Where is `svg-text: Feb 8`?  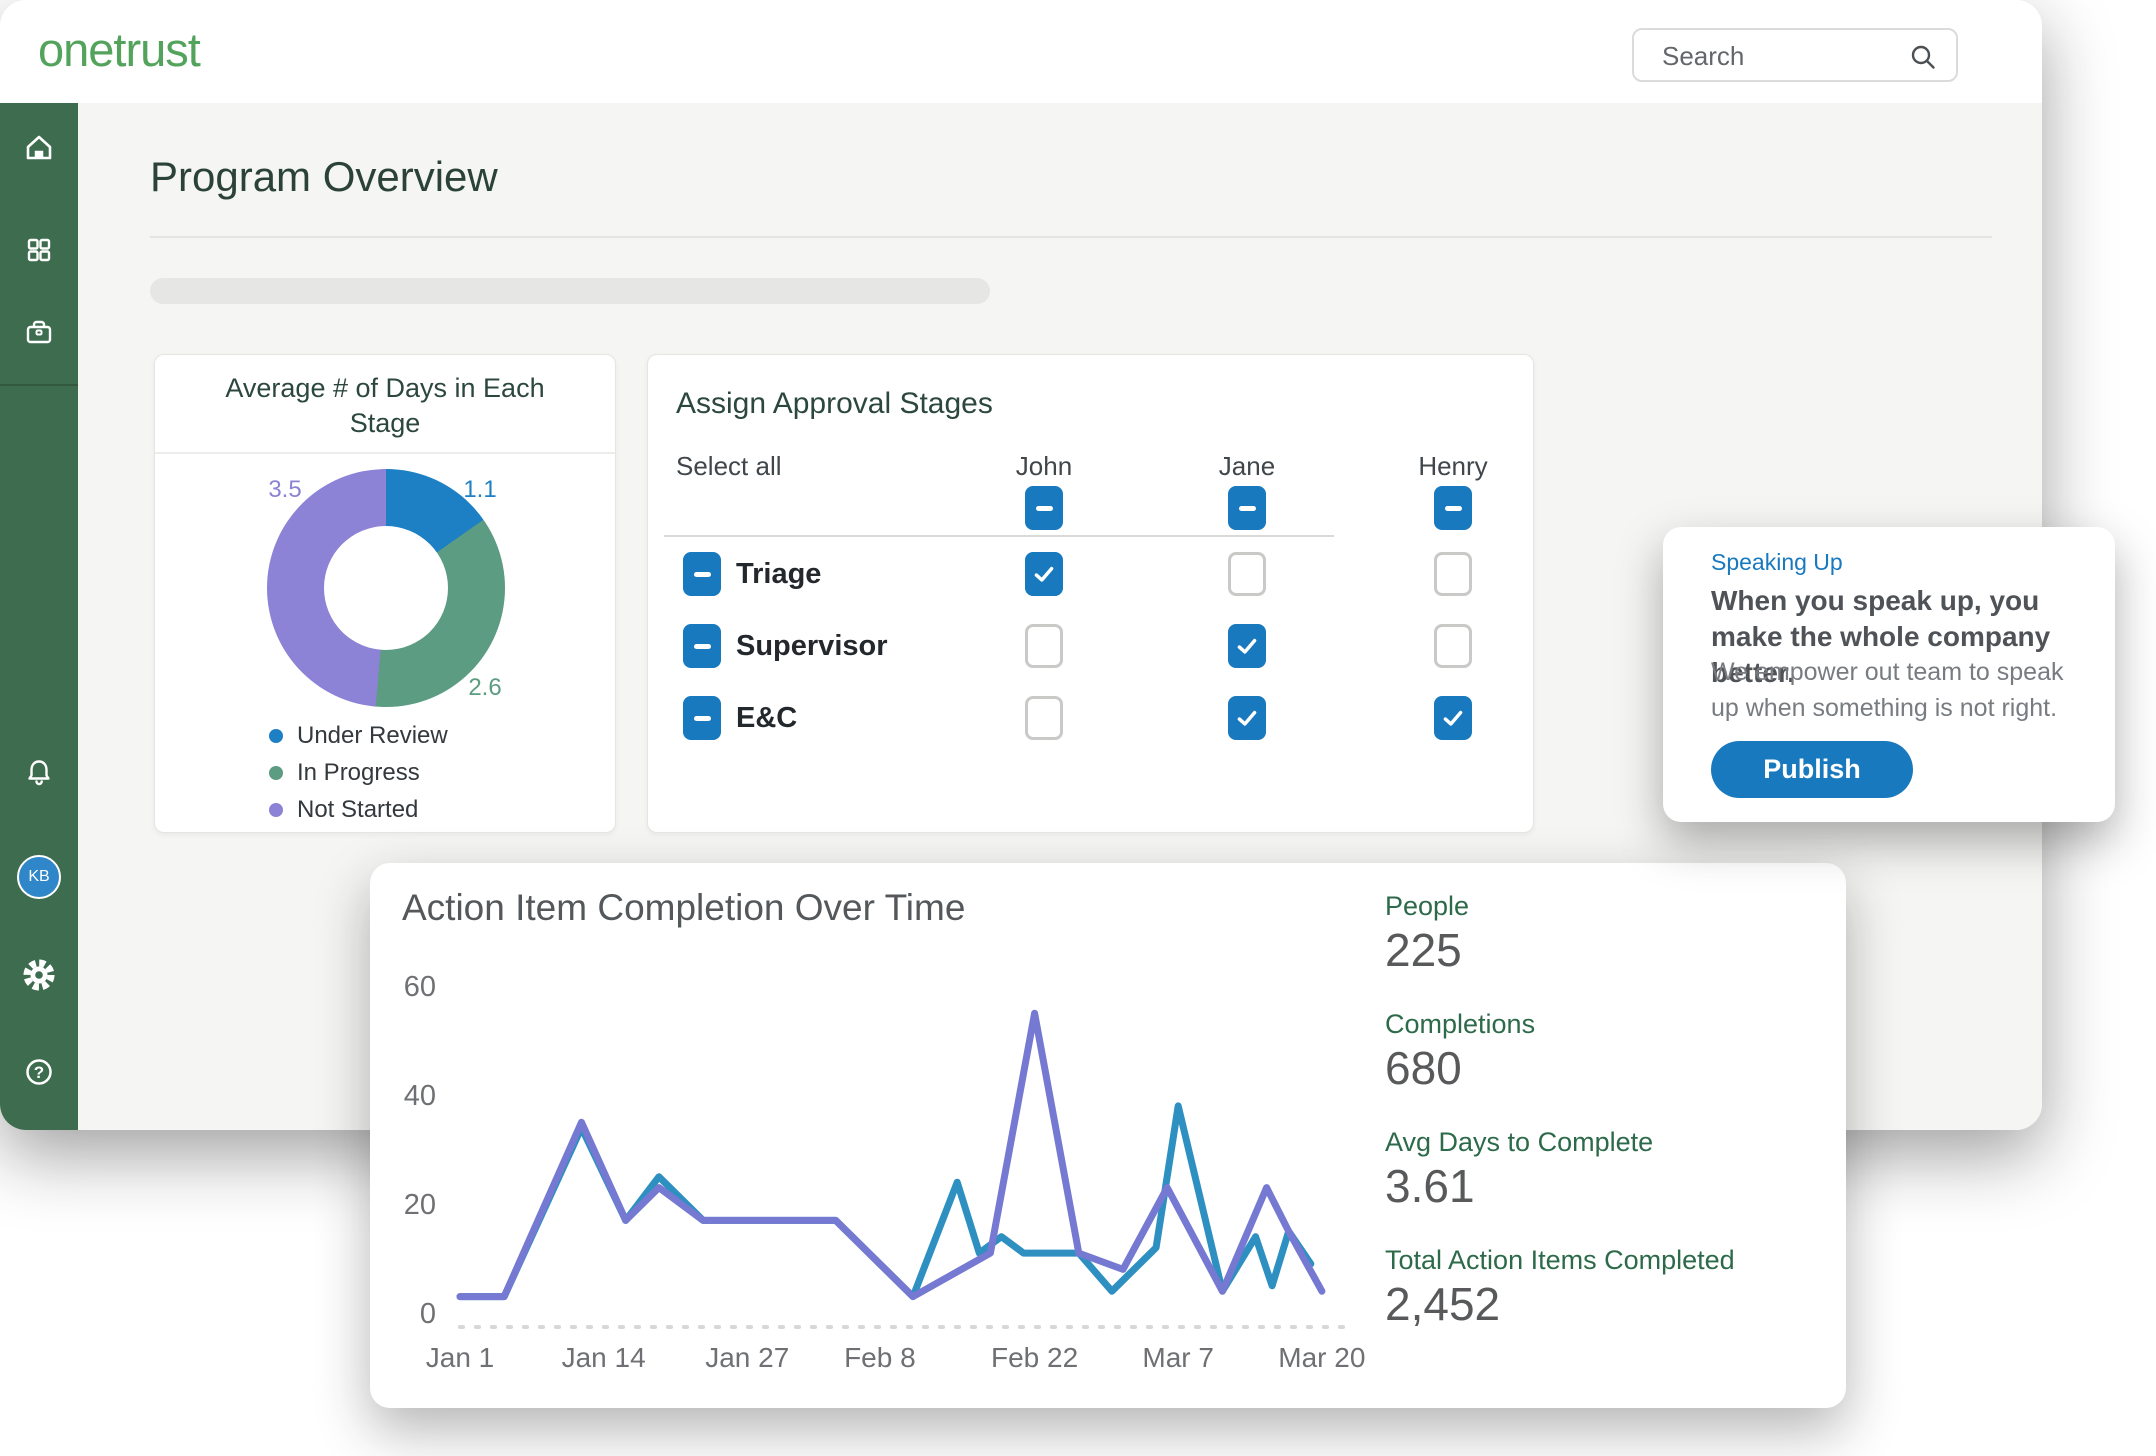 svg-text: Feb 8 is located at coordinates (880, 1357).